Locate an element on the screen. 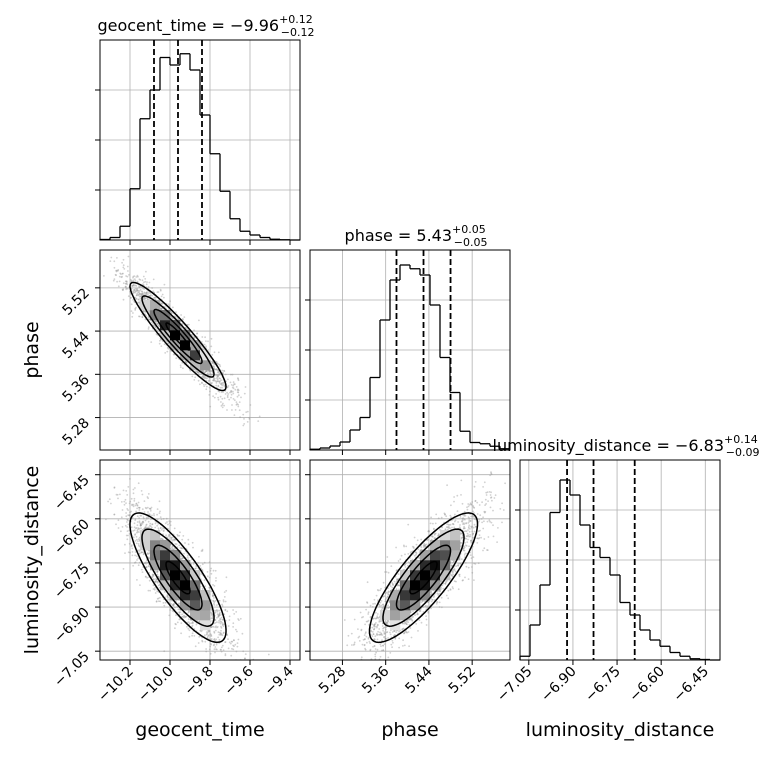 The height and width of the screenshot is (760, 760). panel-title-luminosity_distance: luminosity_distance = −6.83+0.14 −0.09 is located at coordinates (626, 446).